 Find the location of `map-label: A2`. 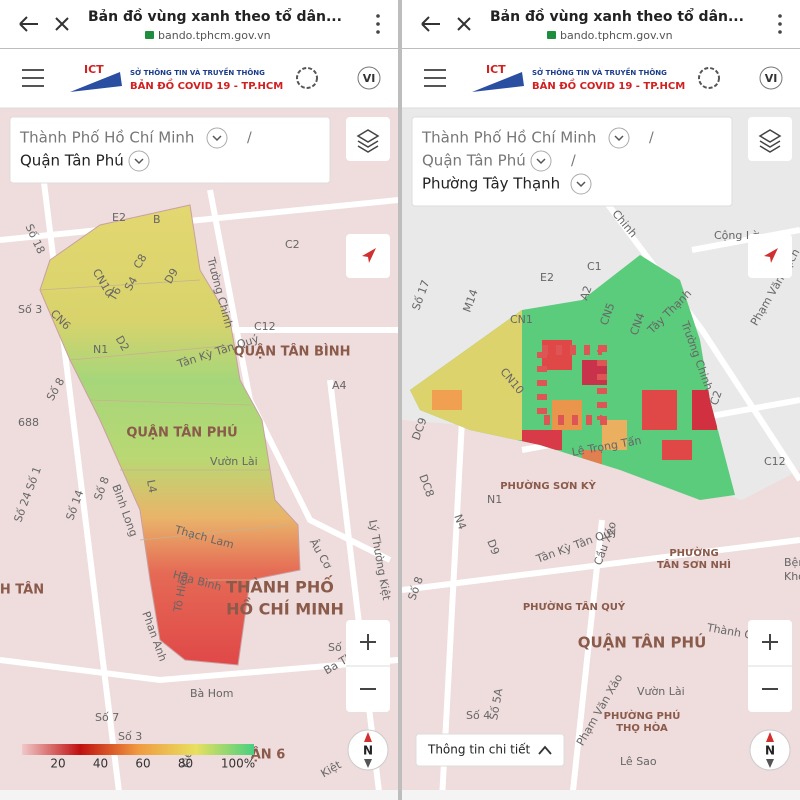

map-label: A2 is located at coordinates (585, 293).